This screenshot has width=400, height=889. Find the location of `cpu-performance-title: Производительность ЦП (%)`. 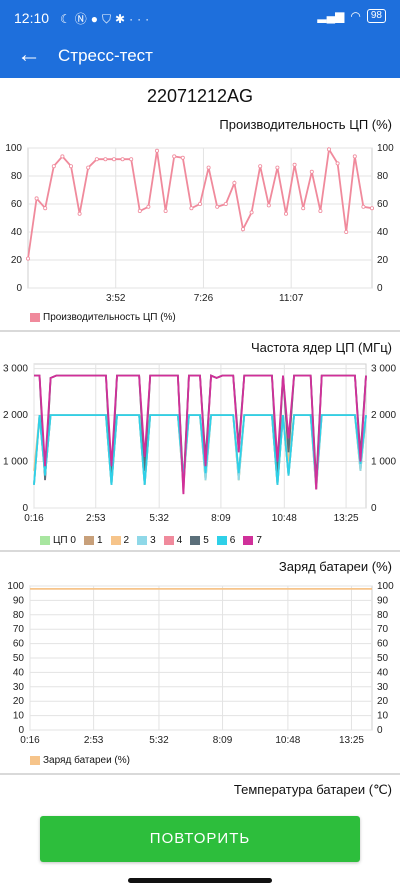

cpu-performance-title: Производительность ЦП (%) is located at coordinates (305, 124).